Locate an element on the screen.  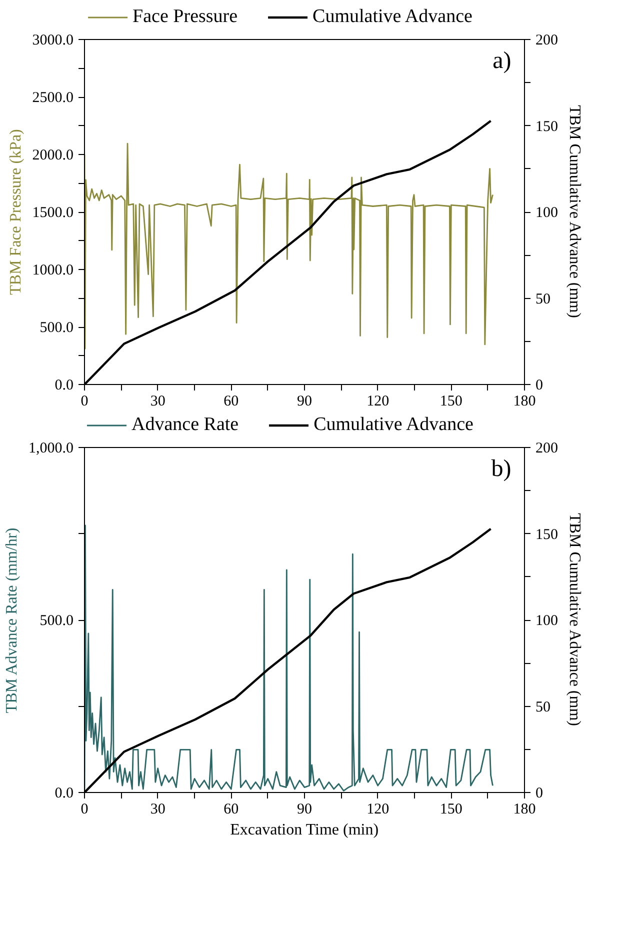
legend-label: Face Pressure is located at coordinates (185, 17).